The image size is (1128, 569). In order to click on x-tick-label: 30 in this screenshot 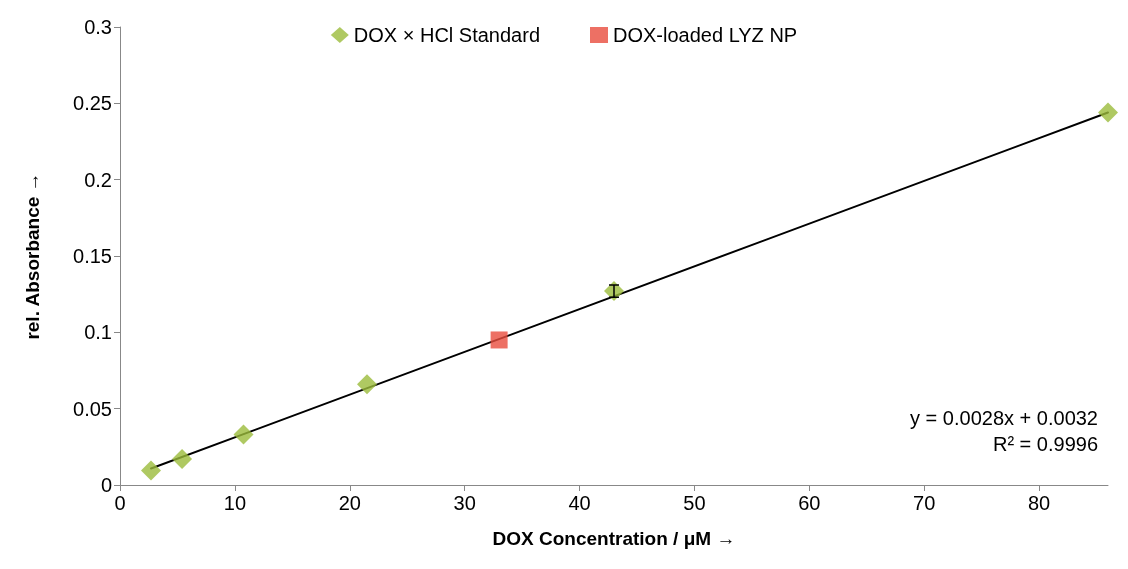, I will do `click(464, 503)`.